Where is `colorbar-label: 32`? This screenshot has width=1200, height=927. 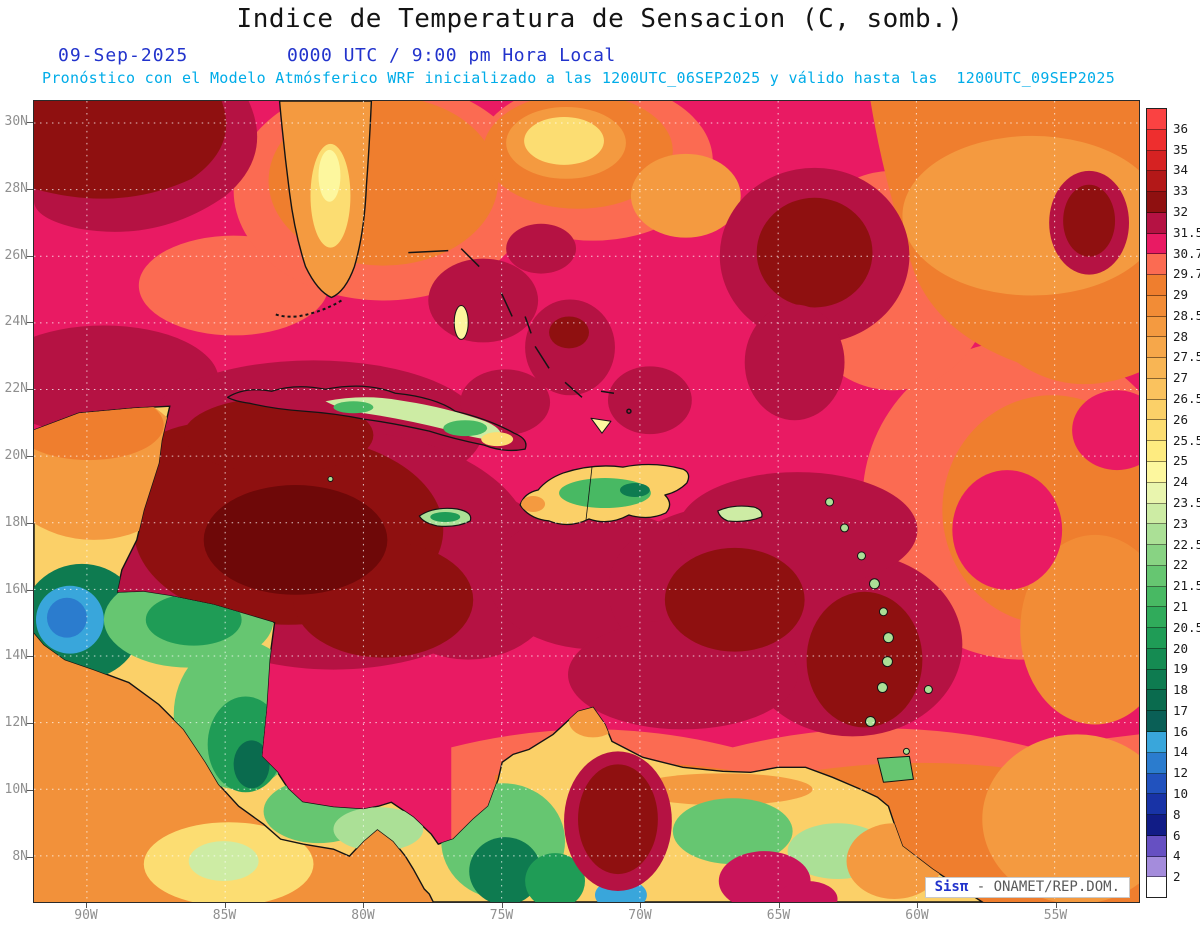 colorbar-label: 32 is located at coordinates (1181, 211).